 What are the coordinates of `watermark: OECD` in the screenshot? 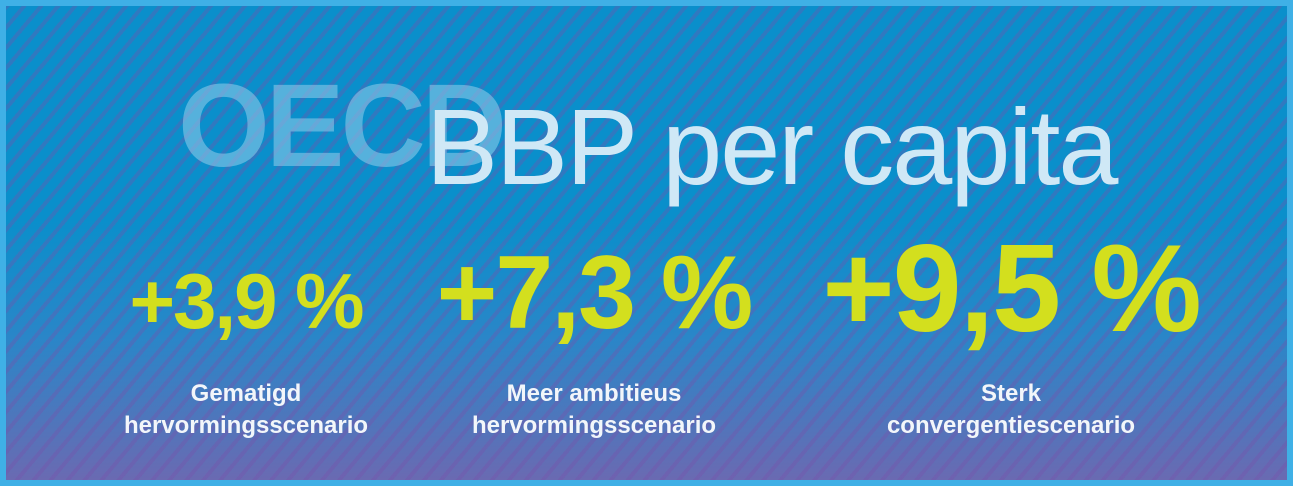 It's located at (342, 126).